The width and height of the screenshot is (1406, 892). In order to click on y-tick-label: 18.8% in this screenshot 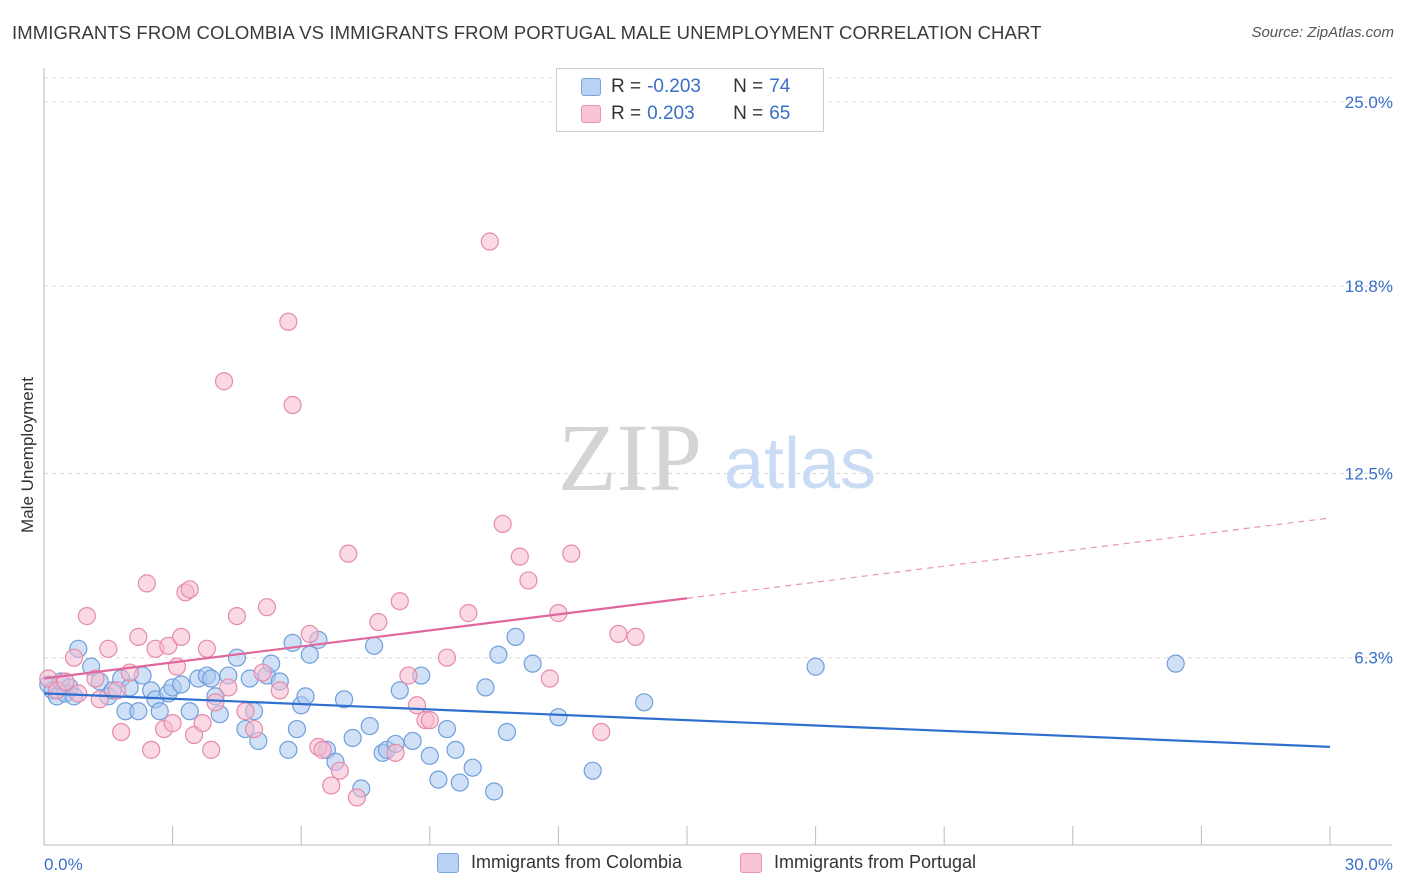, I will do `click(1369, 286)`.